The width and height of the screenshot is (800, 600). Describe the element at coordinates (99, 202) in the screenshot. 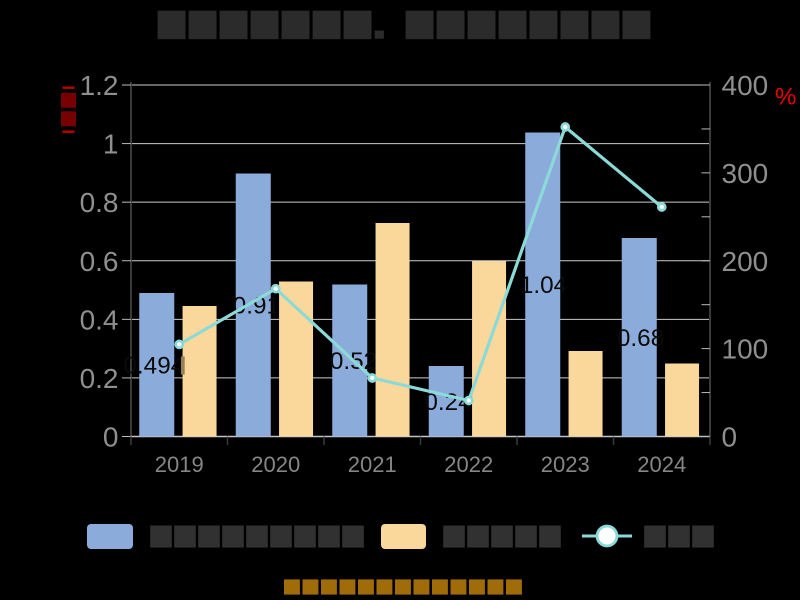

I see `svg-text: 0.8` at that location.